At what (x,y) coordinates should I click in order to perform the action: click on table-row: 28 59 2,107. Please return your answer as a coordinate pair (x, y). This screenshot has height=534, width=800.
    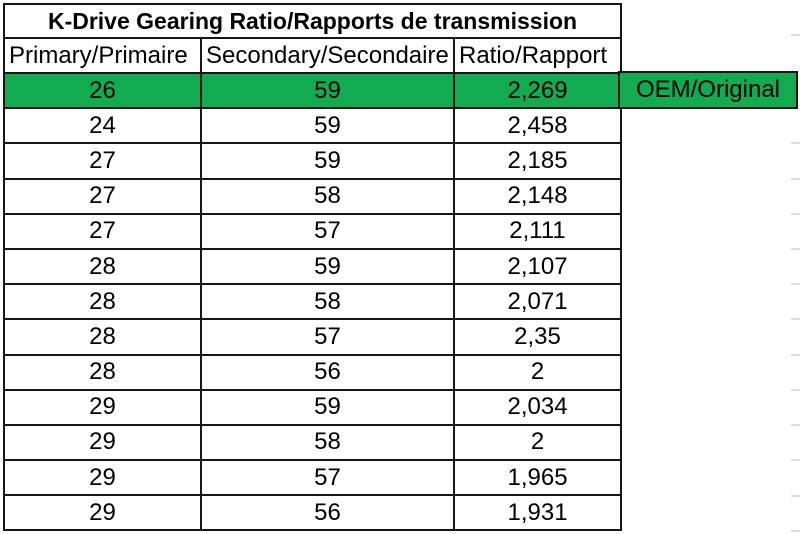
    Looking at the image, I should click on (313, 266).